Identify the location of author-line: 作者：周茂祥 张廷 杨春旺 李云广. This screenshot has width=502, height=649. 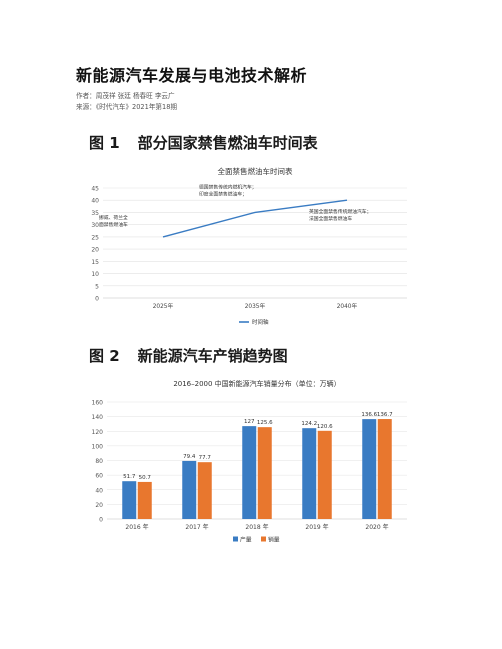
(125, 96).